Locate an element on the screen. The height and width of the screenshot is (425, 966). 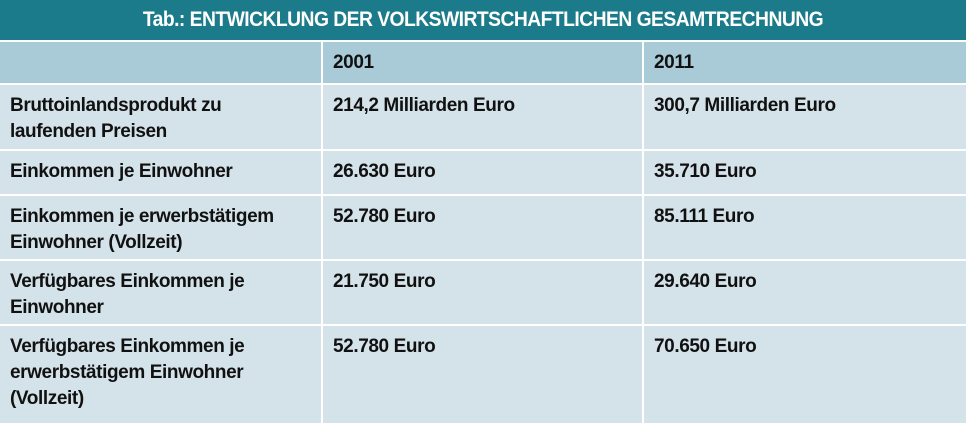
table-cell: 214,2 Milliarden Euro is located at coordinates (483, 117).